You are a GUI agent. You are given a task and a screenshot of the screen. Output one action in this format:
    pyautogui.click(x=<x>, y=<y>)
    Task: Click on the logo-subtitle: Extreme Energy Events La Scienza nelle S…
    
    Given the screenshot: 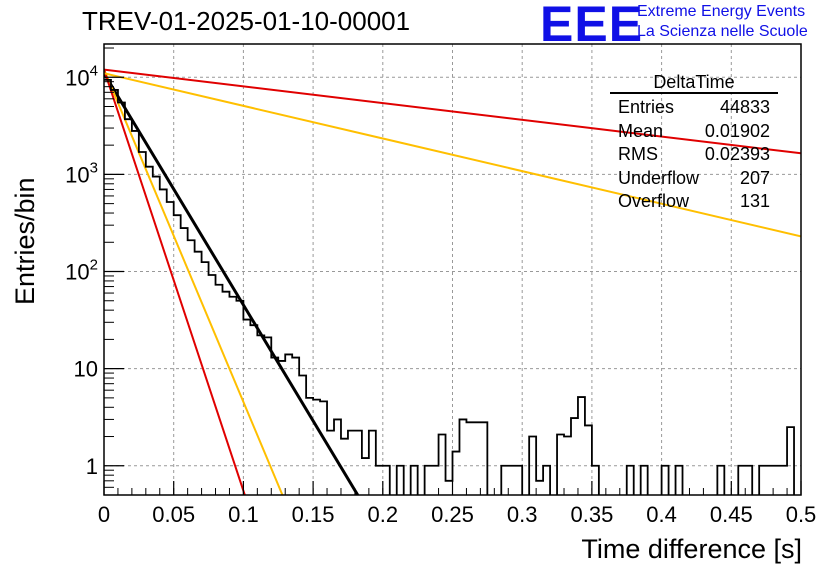 What is the action you would take?
    pyautogui.click(x=722, y=22)
    